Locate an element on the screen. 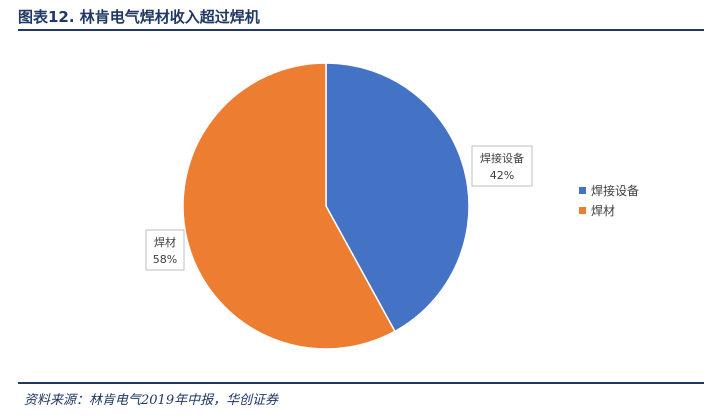  source-note: 资料来源：林肯电气2019年中报，华创证券 is located at coordinates (151, 400).